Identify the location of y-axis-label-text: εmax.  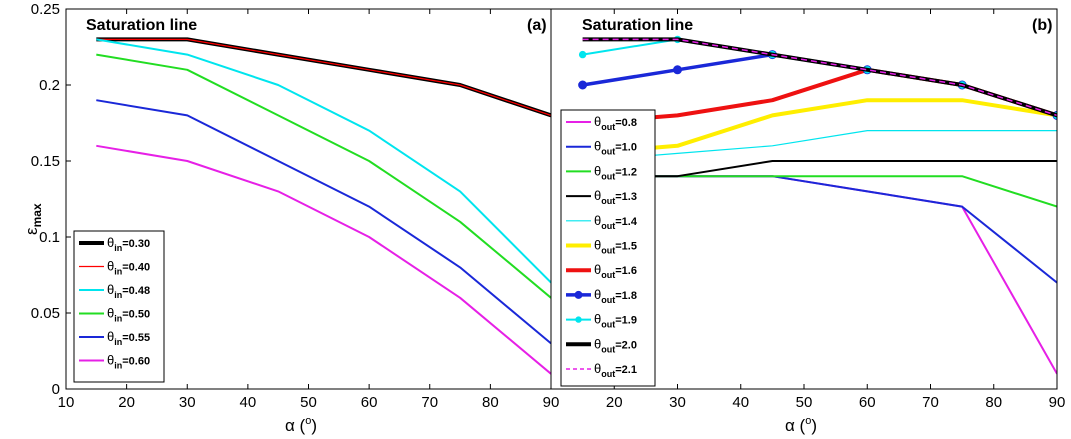
(33, 219).